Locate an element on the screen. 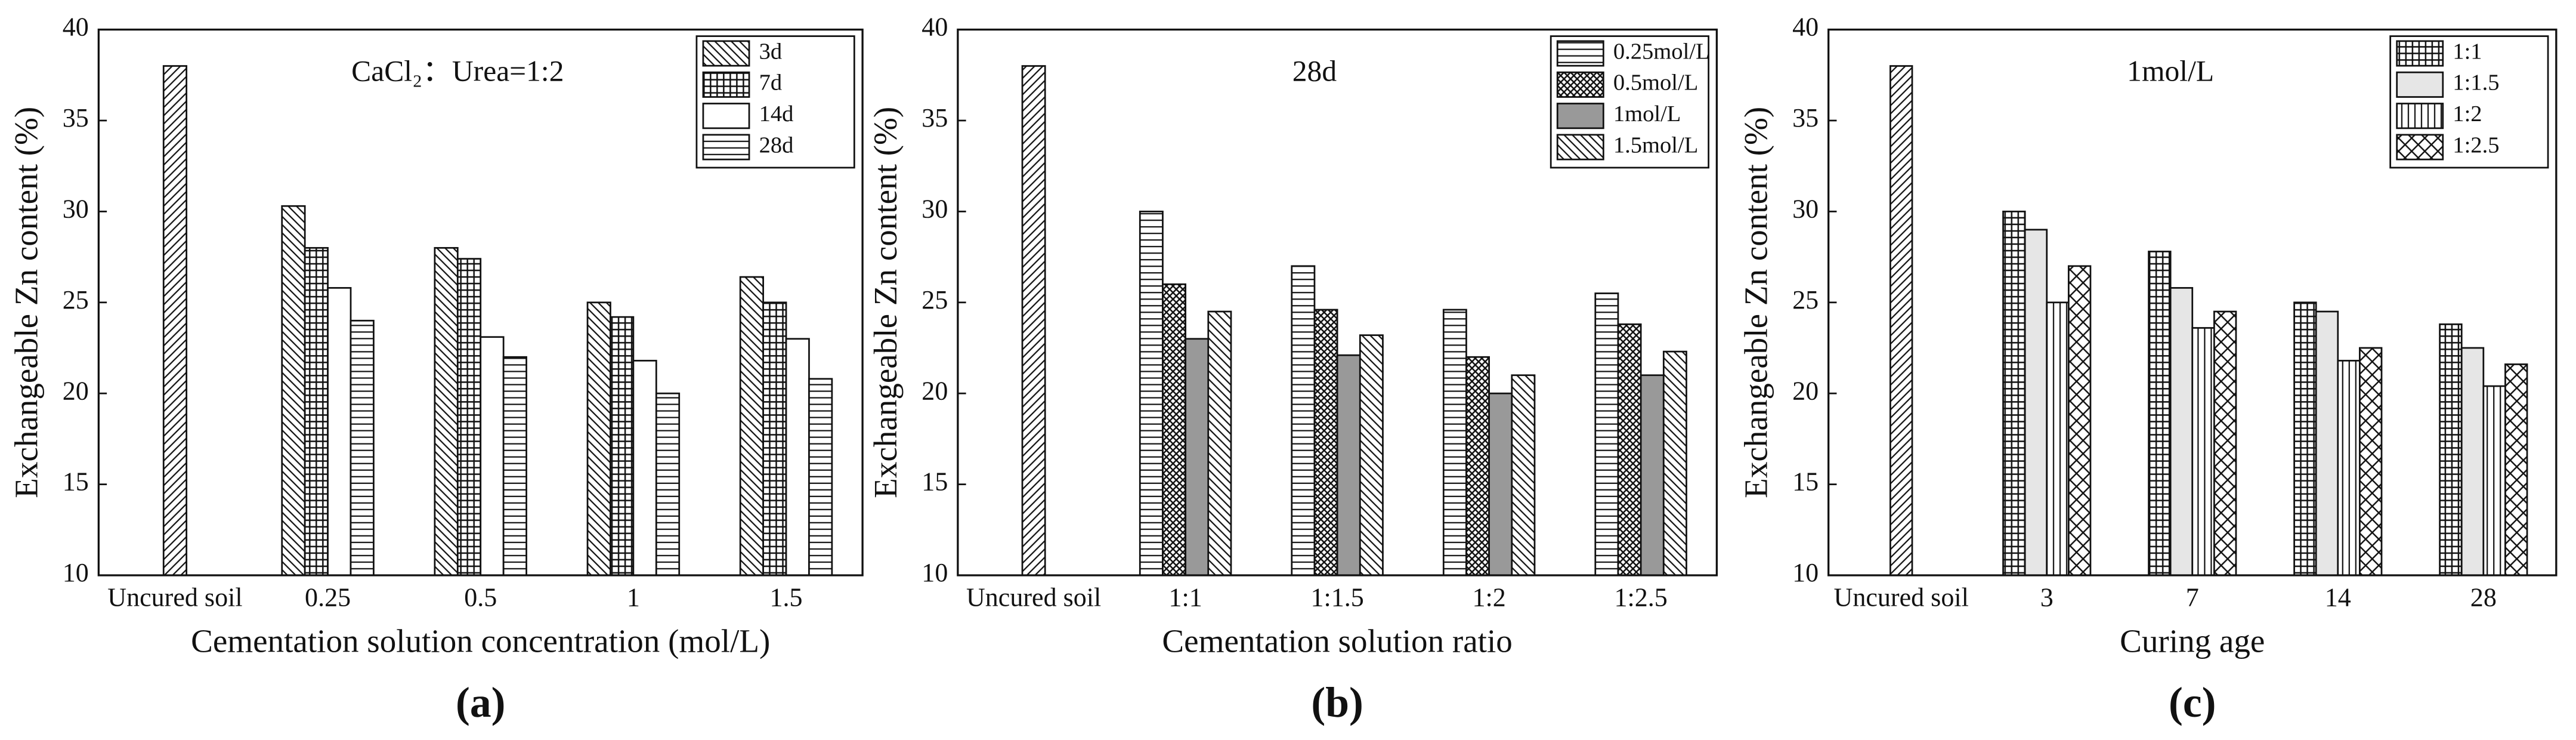 Image resolution: width=2576 pixels, height=740 pixels. x-tick-label: 1:2.5 is located at coordinates (1640, 597).